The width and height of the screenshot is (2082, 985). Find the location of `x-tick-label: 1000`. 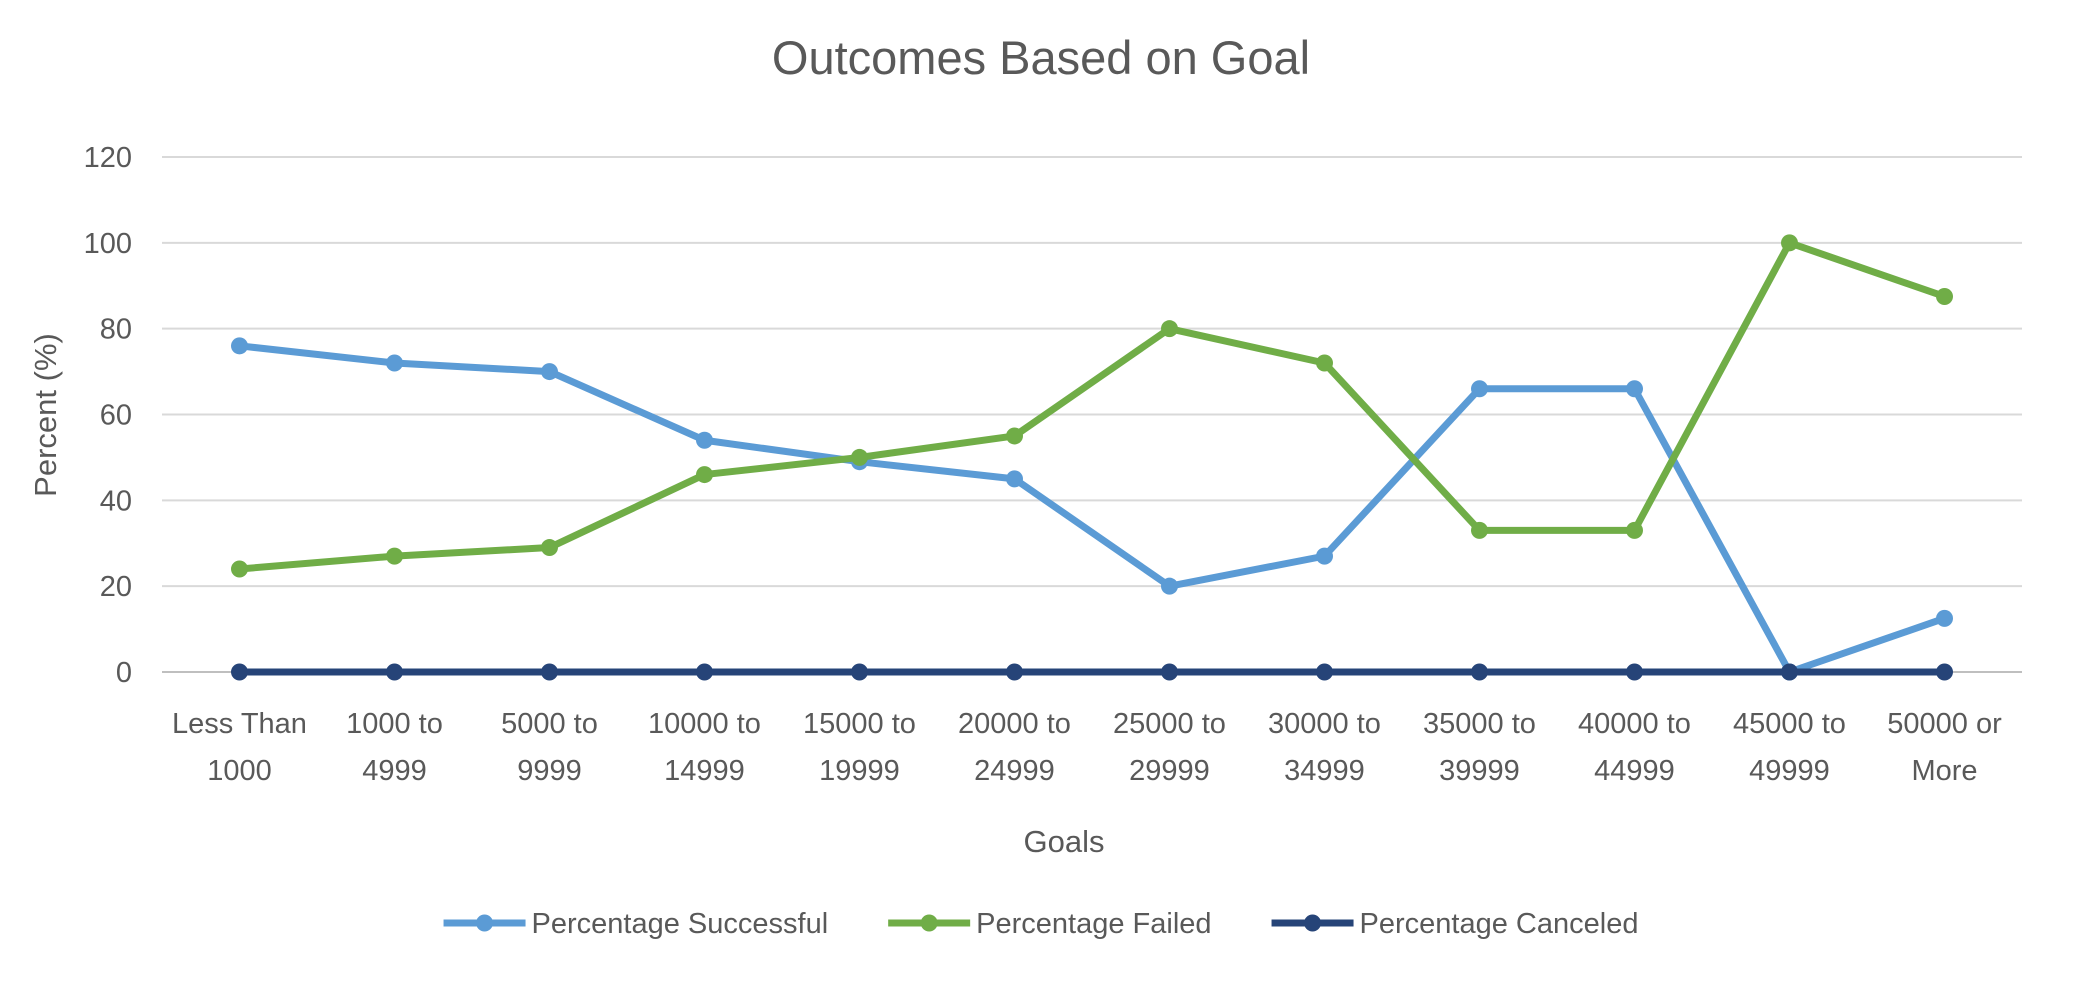

x-tick-label: 1000 is located at coordinates (239, 771).